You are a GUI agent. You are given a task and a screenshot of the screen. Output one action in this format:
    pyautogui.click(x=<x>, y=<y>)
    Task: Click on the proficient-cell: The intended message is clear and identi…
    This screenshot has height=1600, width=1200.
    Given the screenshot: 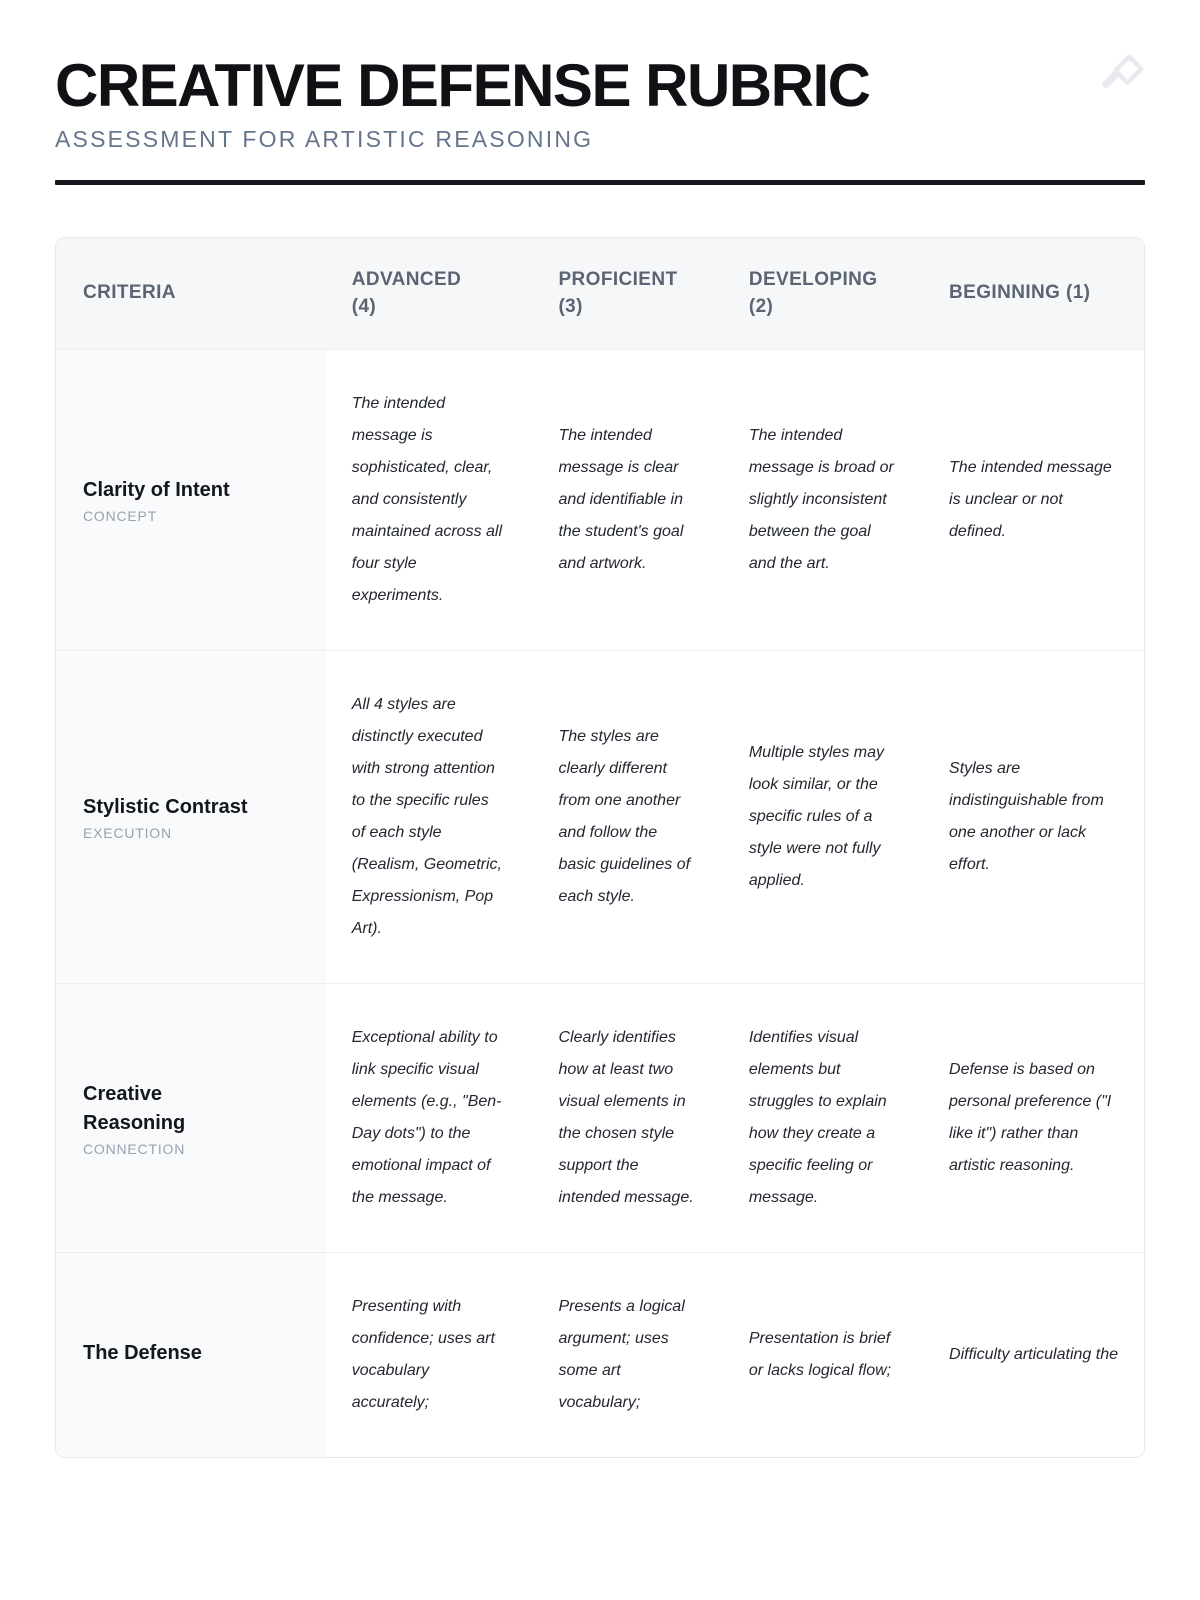 What is the action you would take?
    pyautogui.click(x=621, y=500)
    